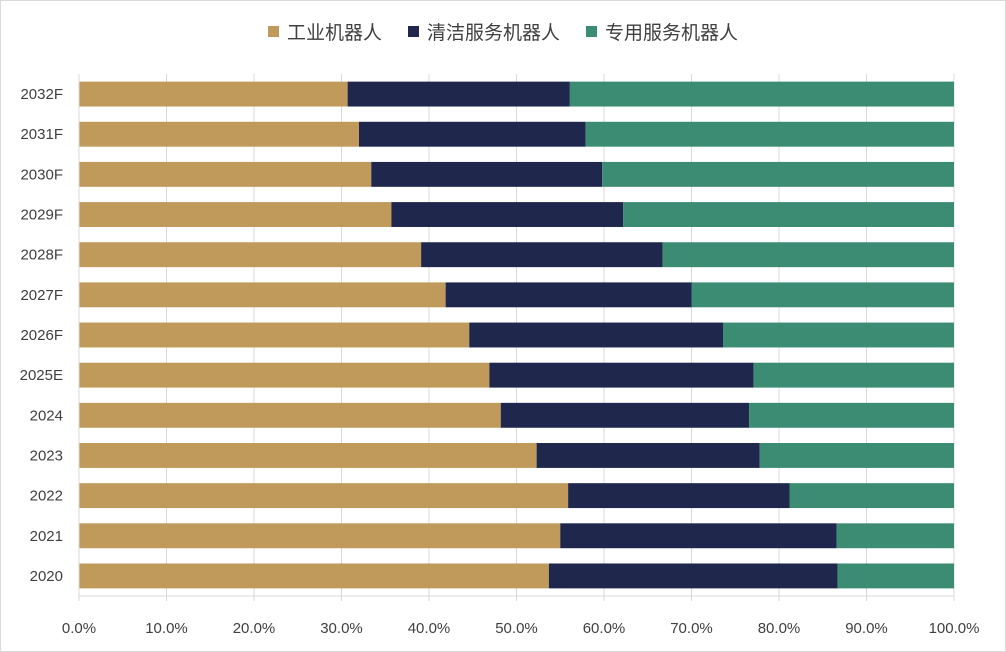 The image size is (1006, 652). What do you see at coordinates (46, 576) in the screenshot?
I see `y-tick-label: 2020` at bounding box center [46, 576].